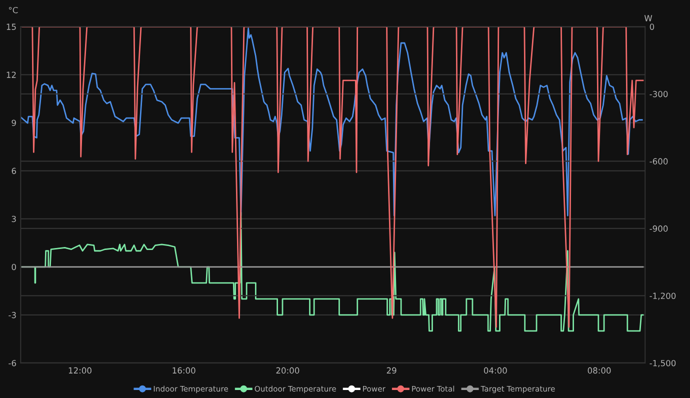  What do you see at coordinates (648, 18) in the screenshot?
I see `y2-axis-title: W` at bounding box center [648, 18].